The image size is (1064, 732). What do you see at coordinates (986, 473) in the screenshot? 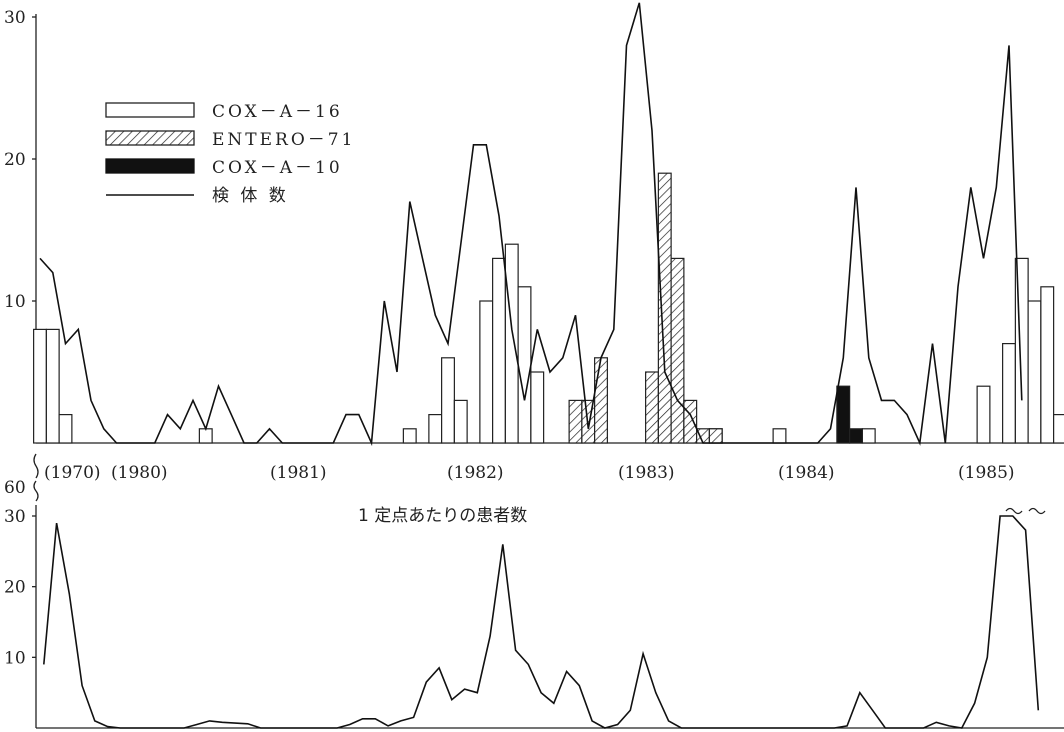
I see `year-label-1985: (1985)` at bounding box center [986, 473].